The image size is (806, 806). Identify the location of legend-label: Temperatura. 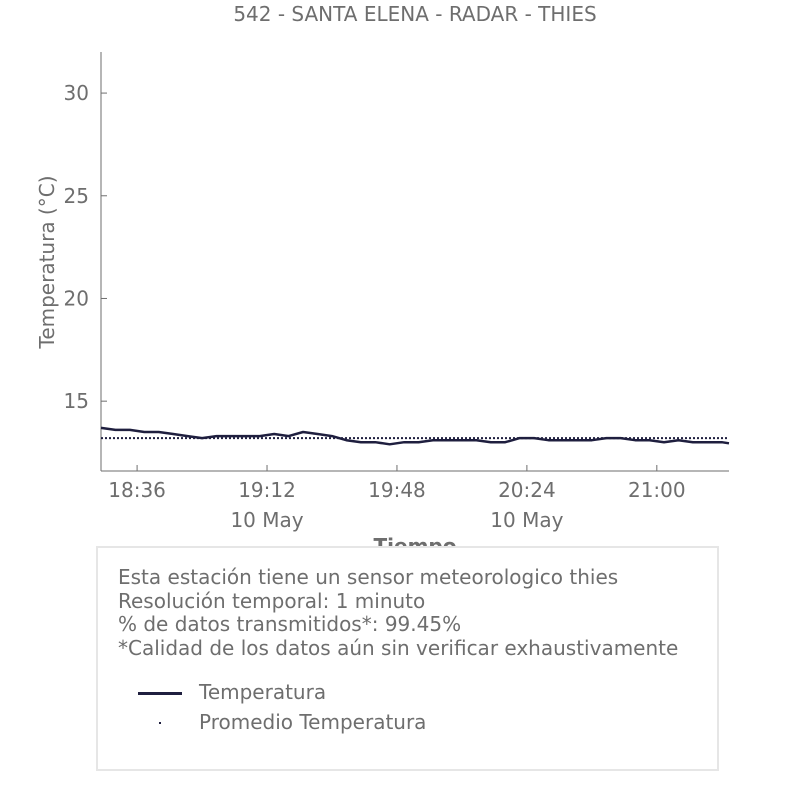
(263, 692).